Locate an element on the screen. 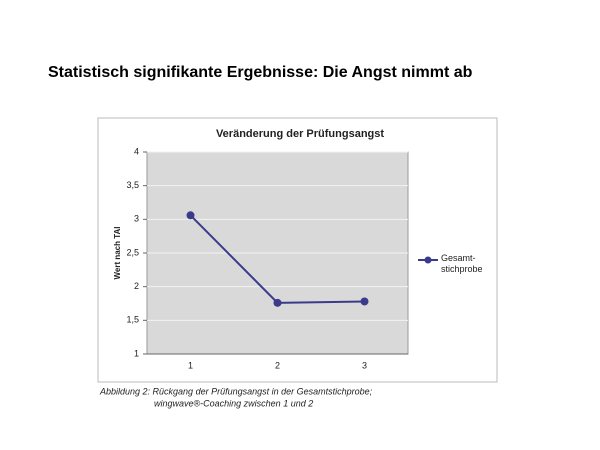 This screenshot has height=450, width=600. y-tick-label: 1,5 is located at coordinates (132, 320).